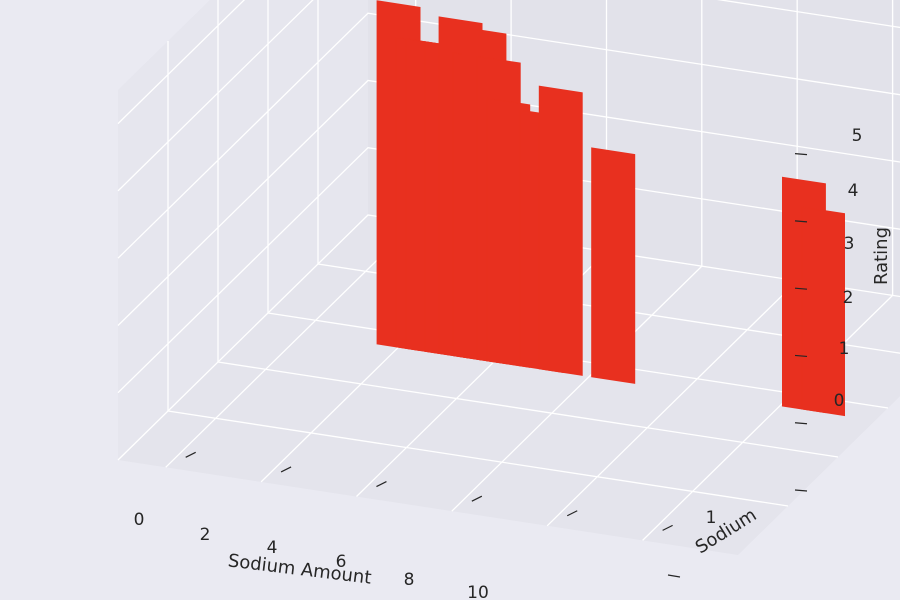  Describe the element at coordinates (341, 562) in the screenshot. I see `x-tick-label-6: 6` at that location.